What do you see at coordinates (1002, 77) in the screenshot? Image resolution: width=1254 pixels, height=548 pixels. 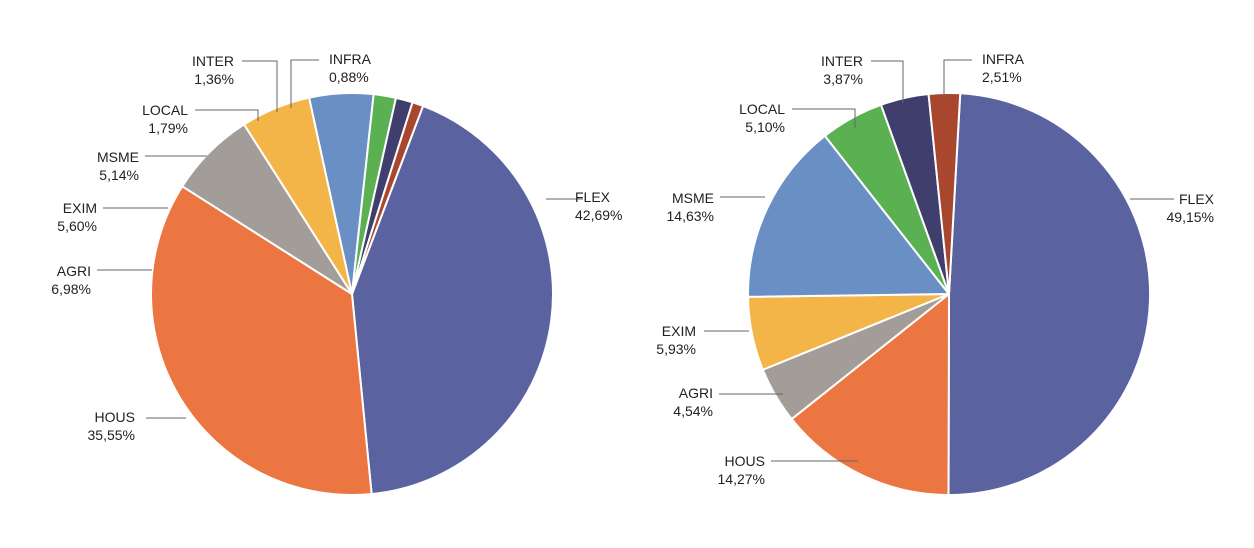 I see `slice-value-infra: 2,51%` at bounding box center [1002, 77].